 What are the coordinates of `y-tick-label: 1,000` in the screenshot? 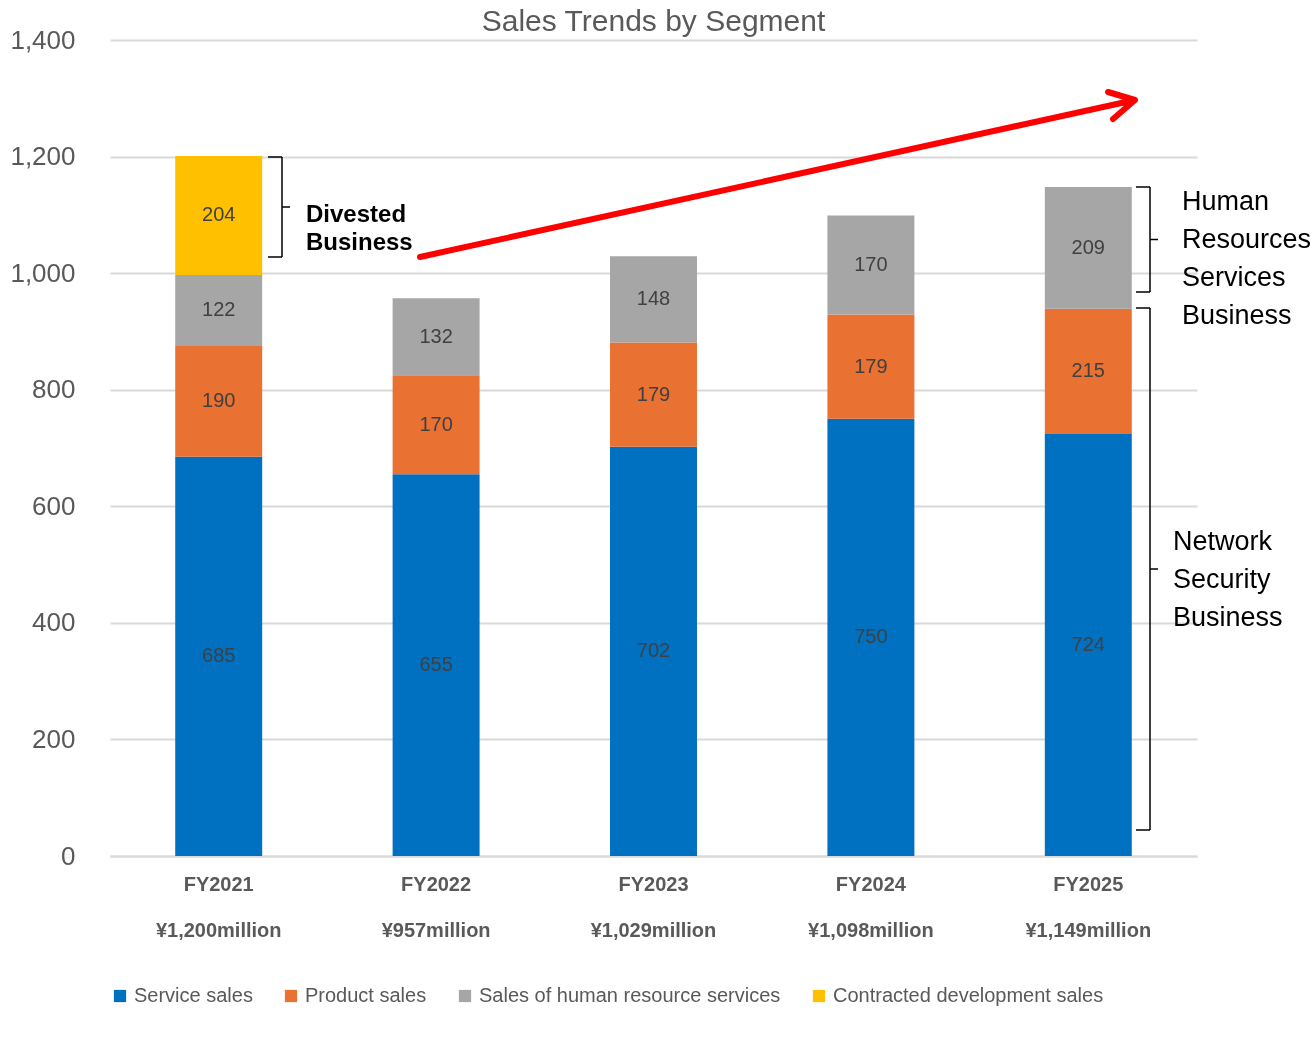 It's located at (43, 272).